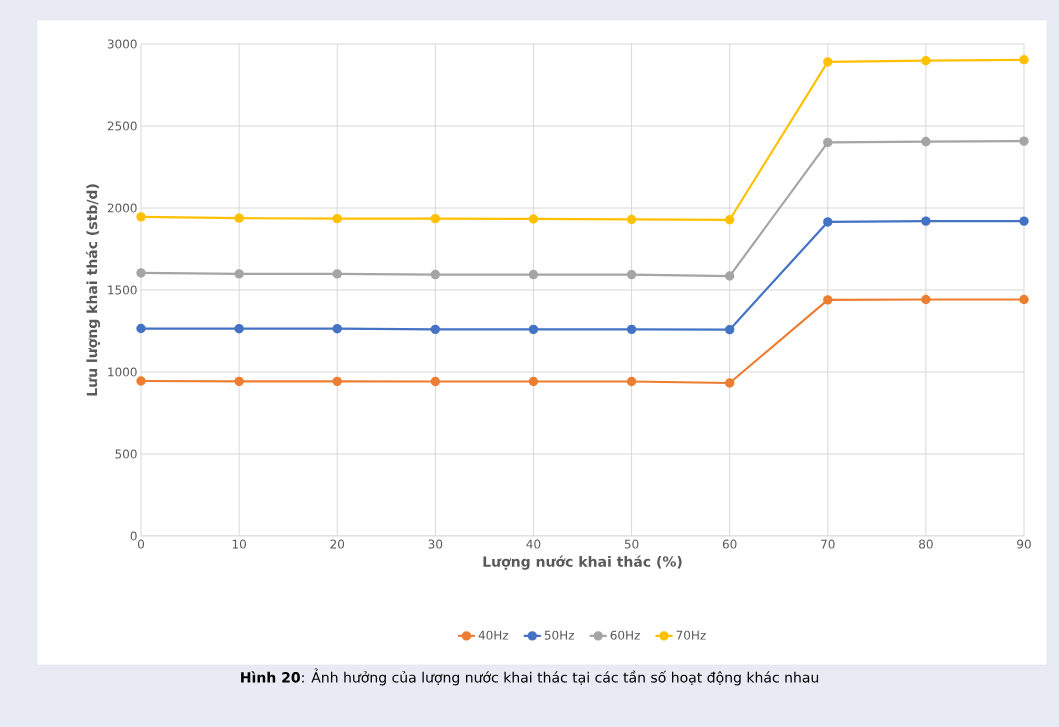  Describe the element at coordinates (582, 562) in the screenshot. I see `x-axis-title: Lượng nước khai thác (%)` at that location.